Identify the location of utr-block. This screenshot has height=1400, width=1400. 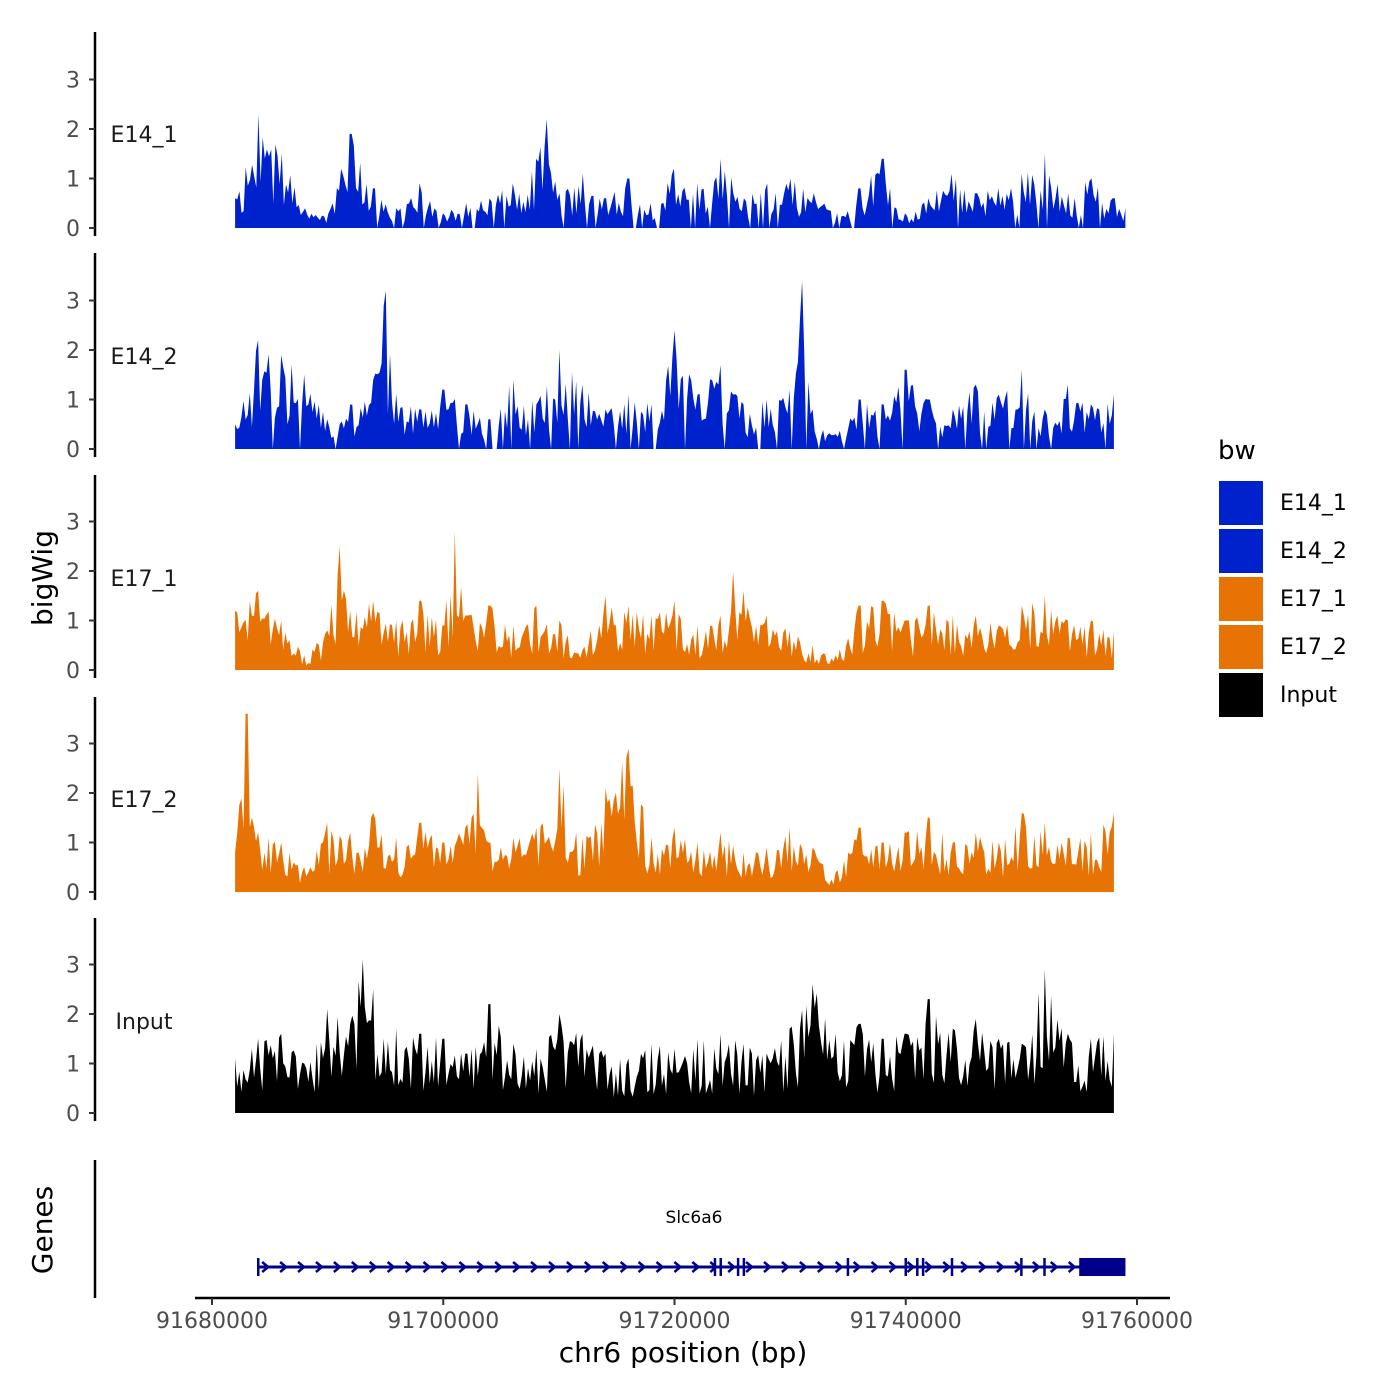
(1102, 1267).